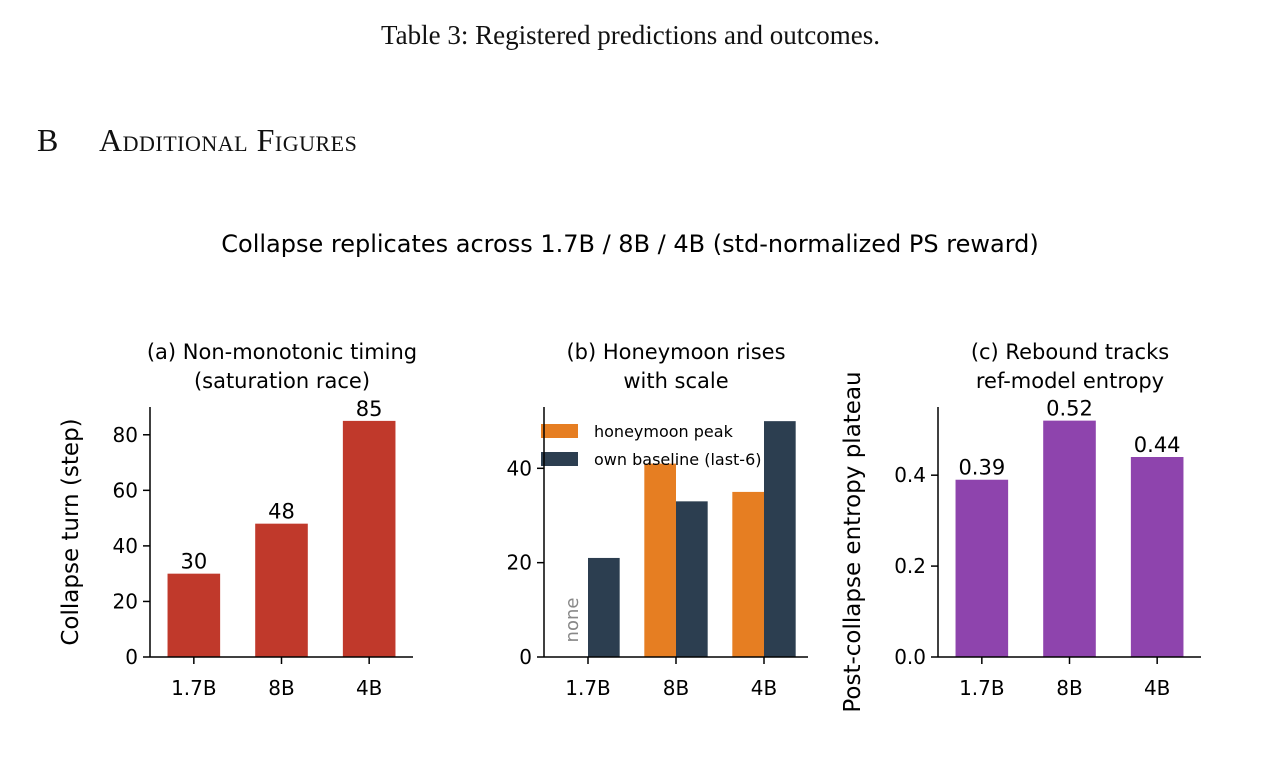  Describe the element at coordinates (282, 352) in the screenshot. I see `chart-title-line: (a) Non-monotonic timing` at that location.